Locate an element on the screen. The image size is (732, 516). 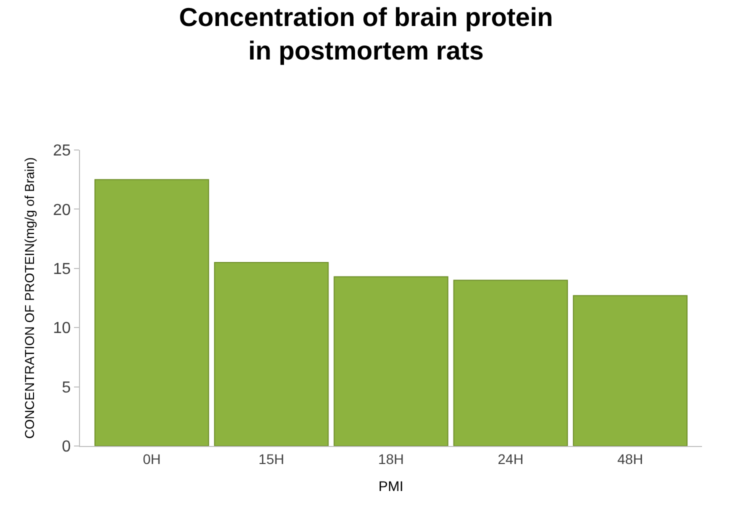
y-tick-label: 0 is located at coordinates (66, 447).